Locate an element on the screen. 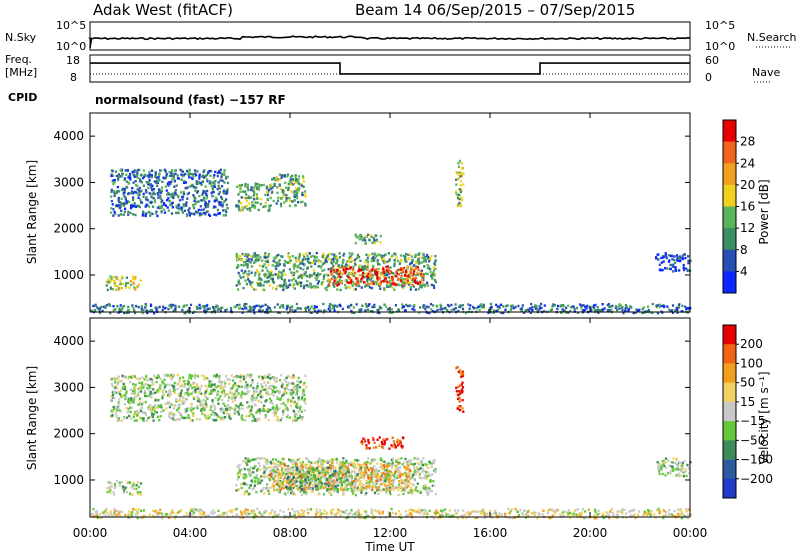  heatmap-region is located at coordinates (253, 197).